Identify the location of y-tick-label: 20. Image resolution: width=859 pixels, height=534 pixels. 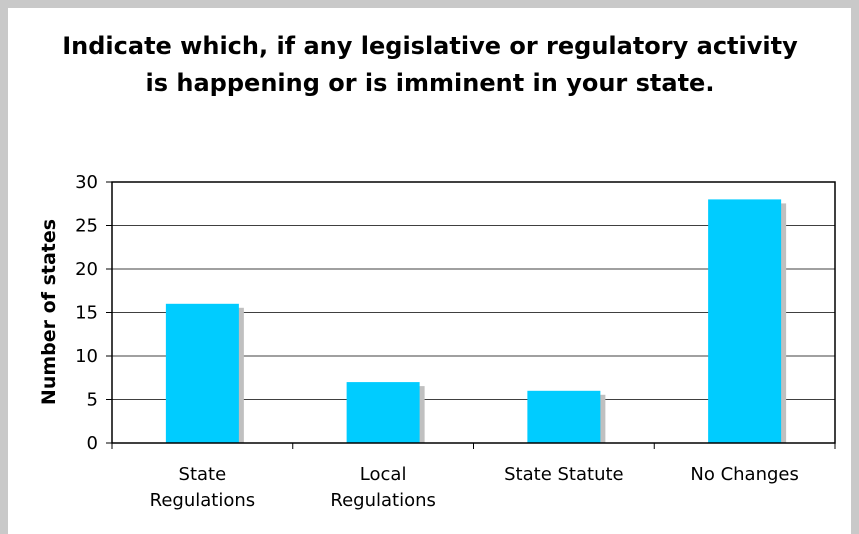
(86, 269).